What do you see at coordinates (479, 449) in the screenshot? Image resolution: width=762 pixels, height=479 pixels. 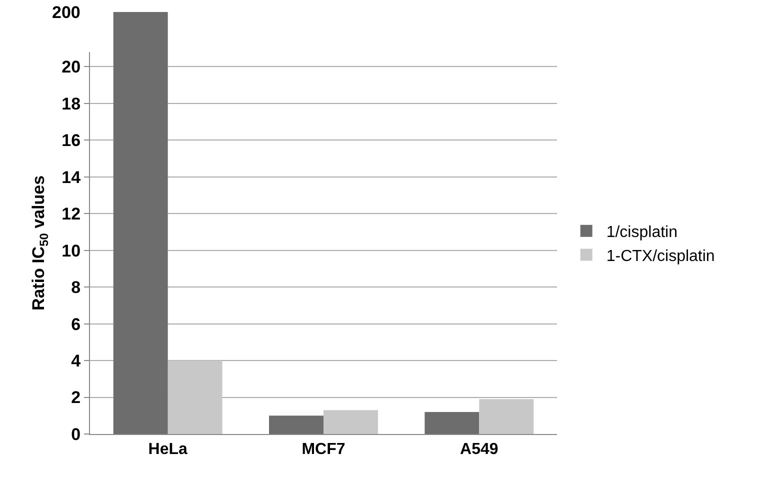 I see `x-tick-label: A549` at bounding box center [479, 449].